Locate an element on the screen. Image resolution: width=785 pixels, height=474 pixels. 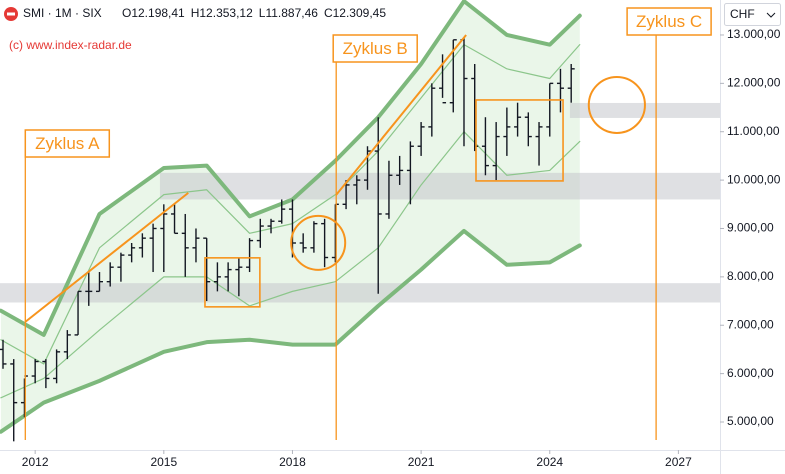
symbol-logo-mark is located at coordinates (11, 14).